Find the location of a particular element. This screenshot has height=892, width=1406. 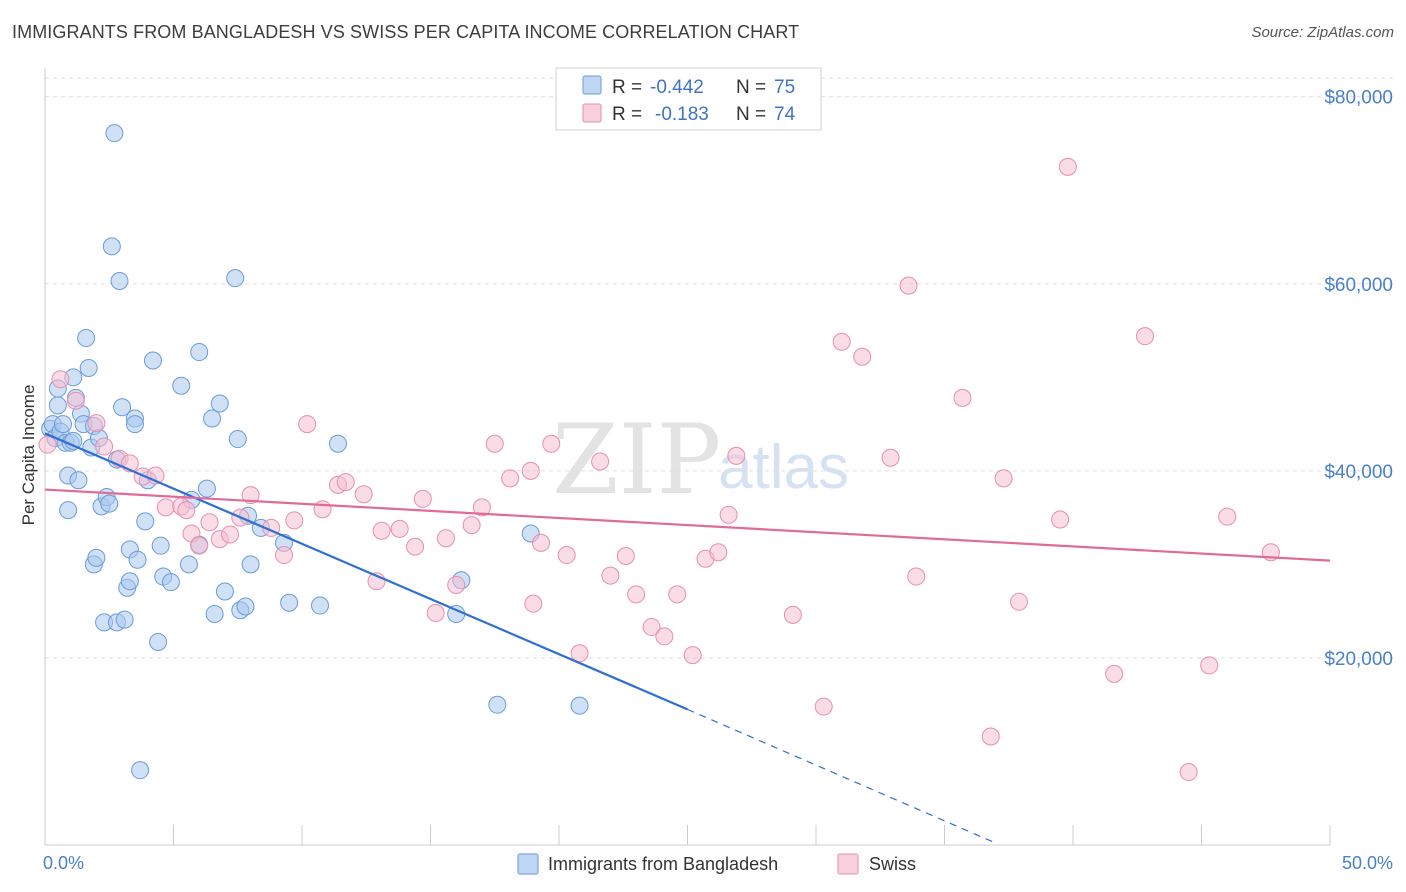

trend-line-bangladesh-extension is located at coordinates (842, 776).